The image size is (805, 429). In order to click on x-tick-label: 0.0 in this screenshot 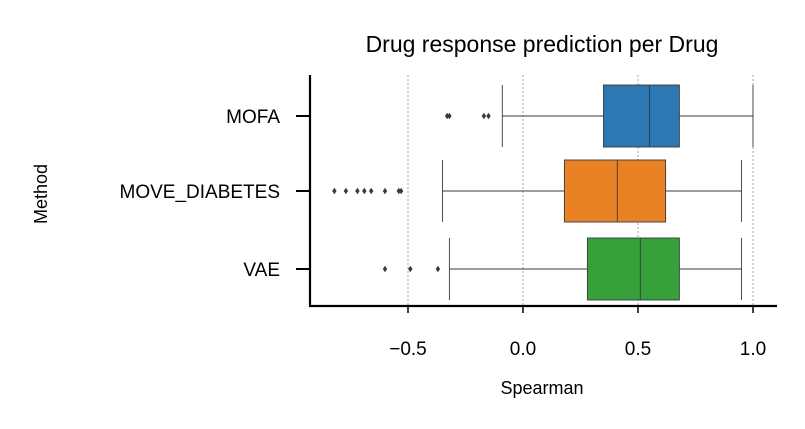, I will do `click(523, 349)`.